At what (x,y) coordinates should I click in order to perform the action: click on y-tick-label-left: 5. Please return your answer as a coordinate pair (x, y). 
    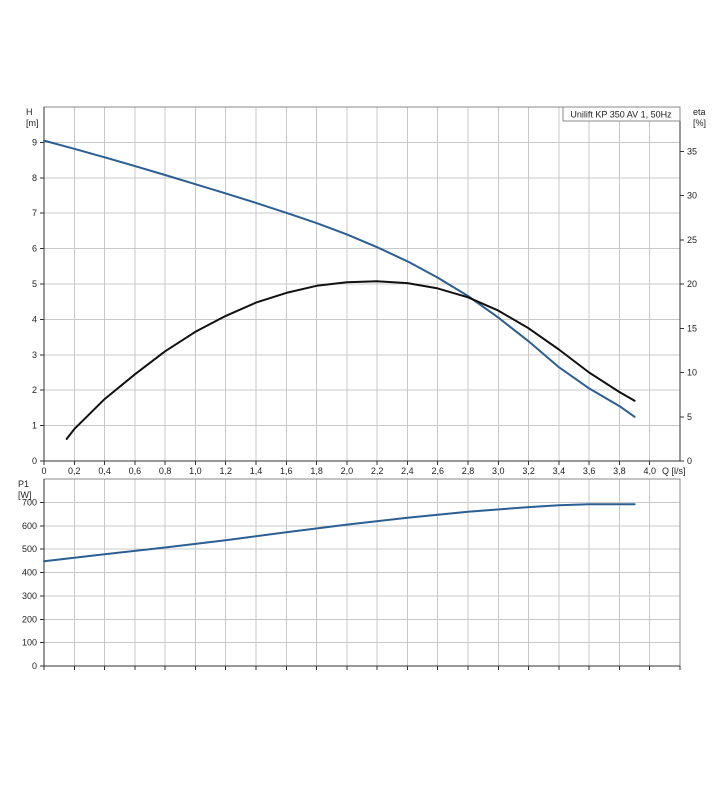
    Looking at the image, I should click on (34, 284).